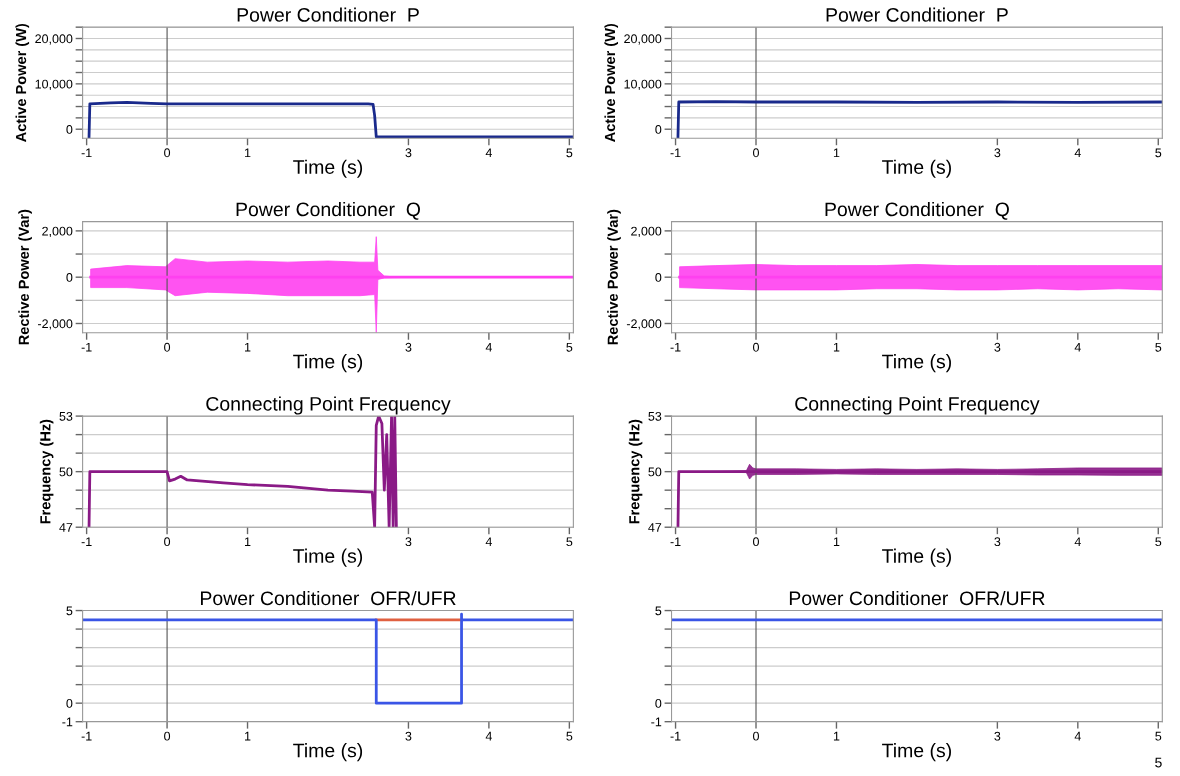  I want to click on text: 5, so click(1158, 762).